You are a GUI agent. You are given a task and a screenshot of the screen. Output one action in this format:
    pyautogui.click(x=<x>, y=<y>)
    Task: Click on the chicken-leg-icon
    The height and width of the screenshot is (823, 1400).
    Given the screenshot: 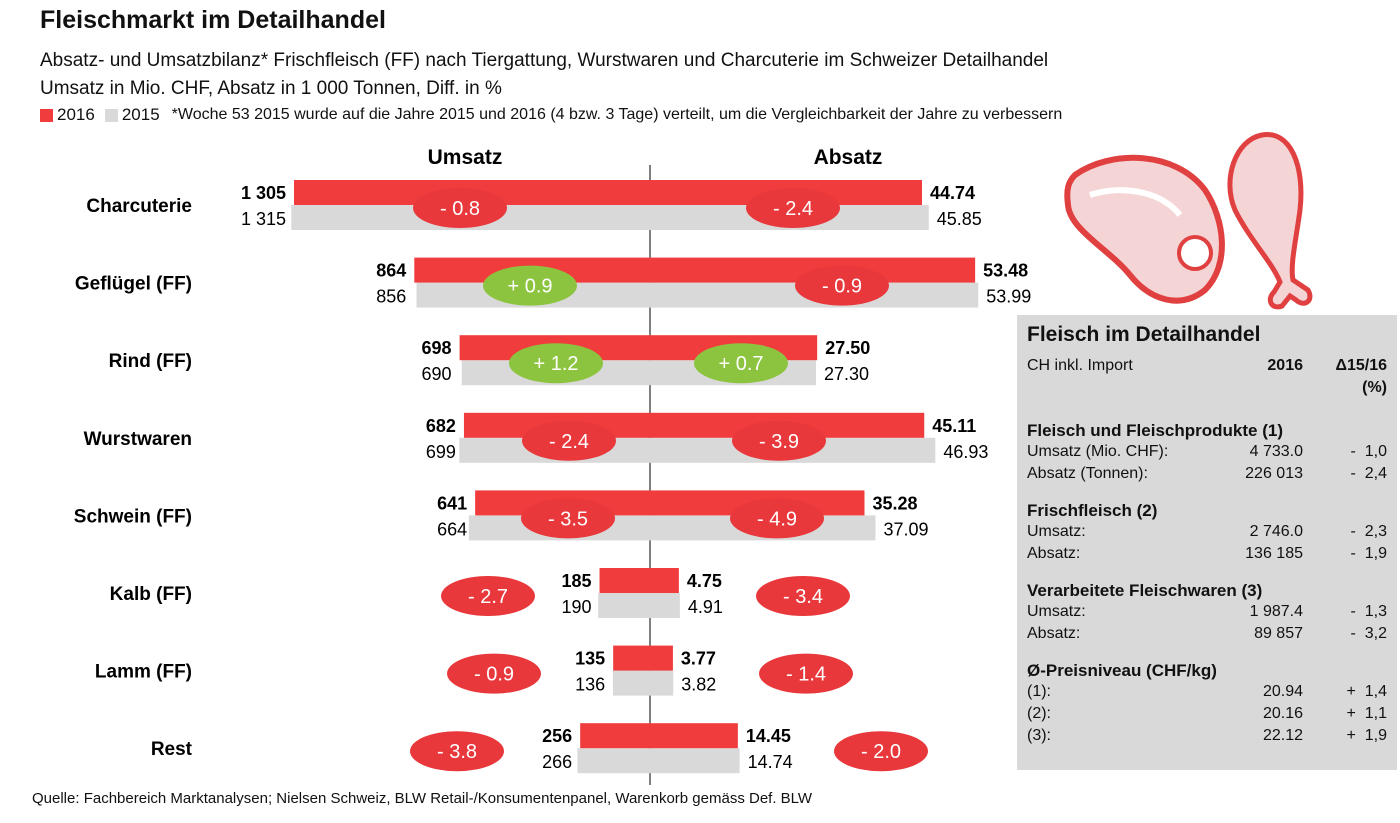 What is the action you would take?
    pyautogui.click(x=1270, y=221)
    